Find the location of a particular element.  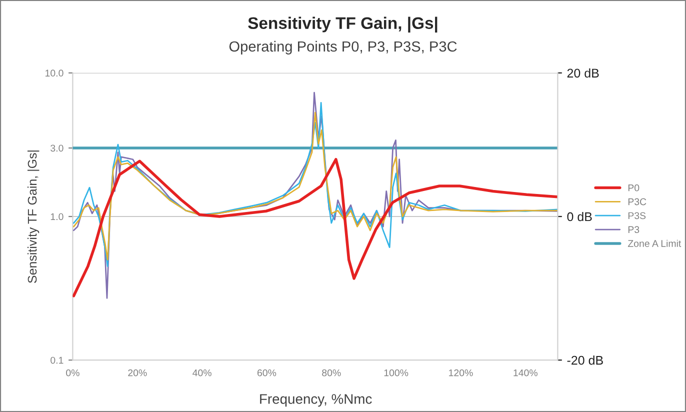

legend-label: P3C is located at coordinates (637, 202).